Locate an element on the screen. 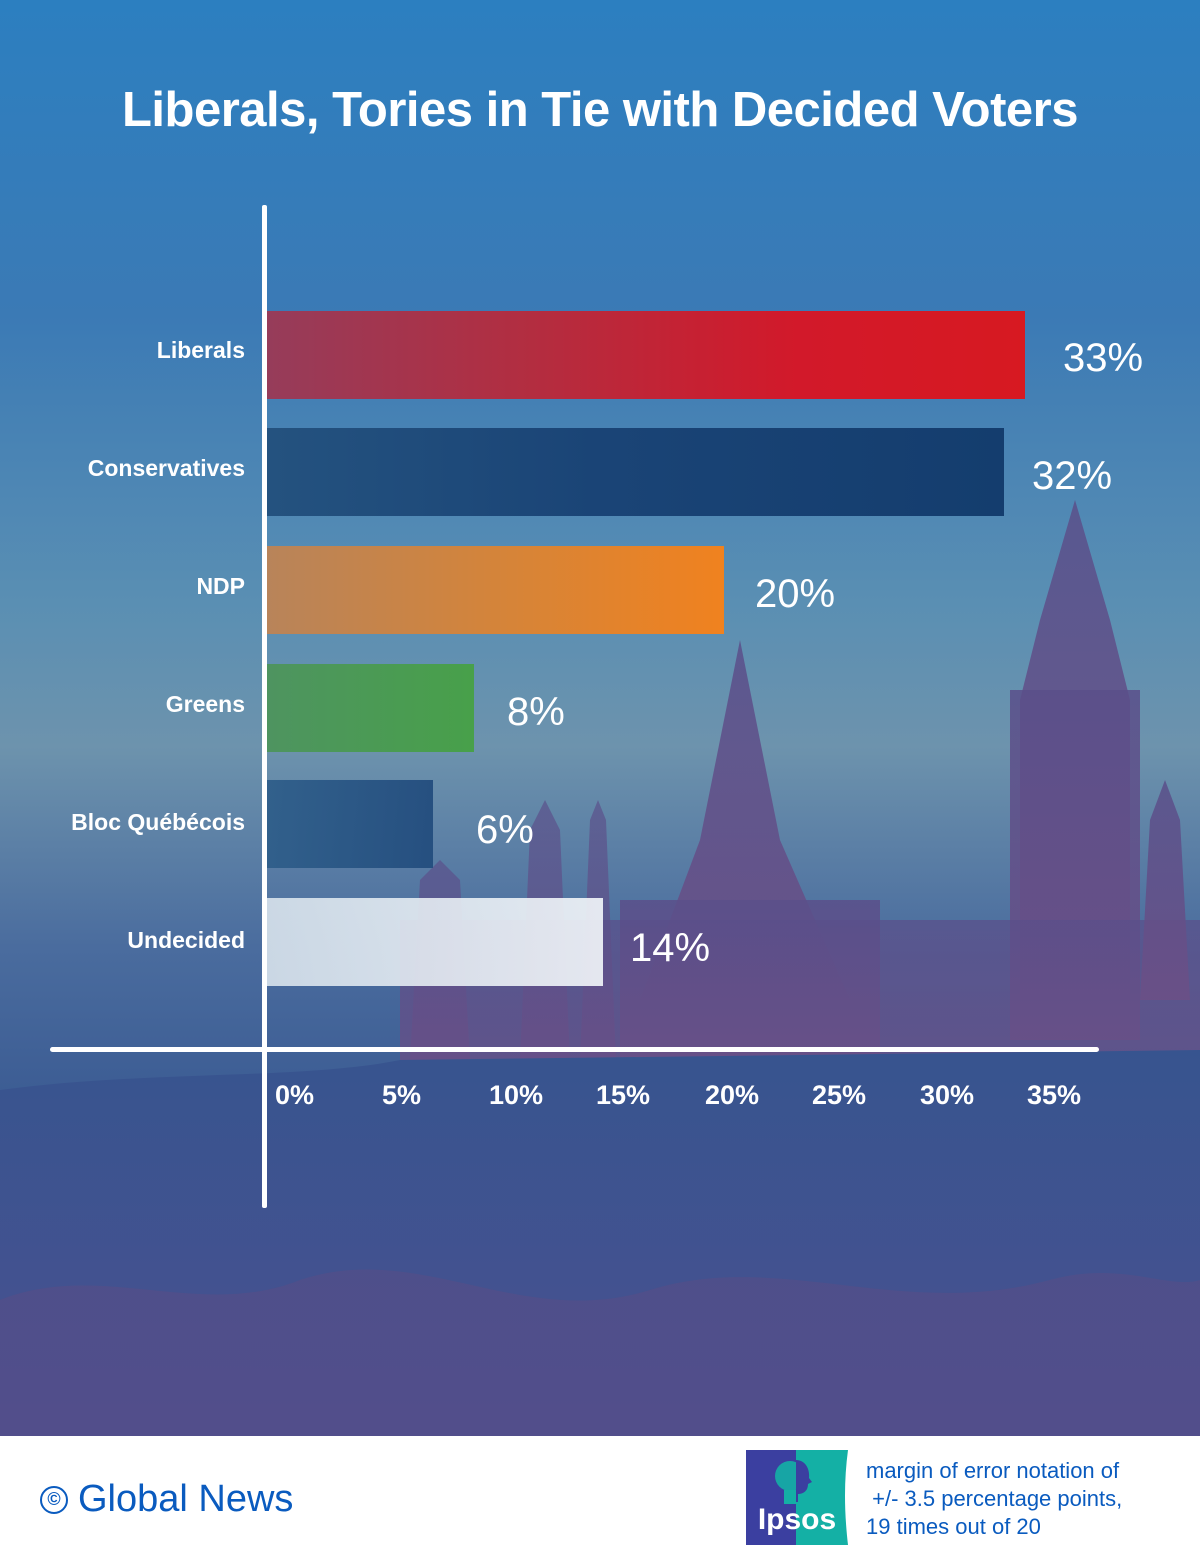 Image resolution: width=1200 pixels, height=1556 pixels. value-label-conservatives: 32% is located at coordinates (1072, 476).